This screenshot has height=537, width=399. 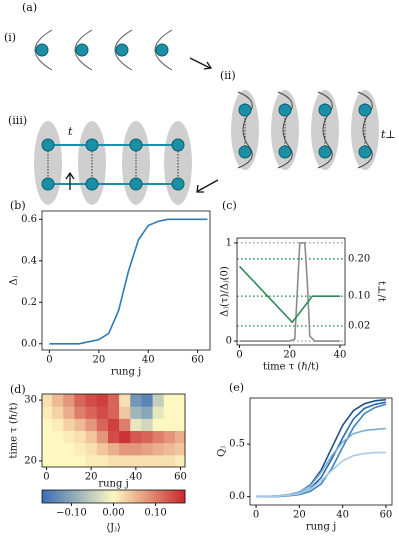 What do you see at coordinates (14, 280) in the screenshot?
I see `y-axis-label: Δⱼ` at bounding box center [14, 280].